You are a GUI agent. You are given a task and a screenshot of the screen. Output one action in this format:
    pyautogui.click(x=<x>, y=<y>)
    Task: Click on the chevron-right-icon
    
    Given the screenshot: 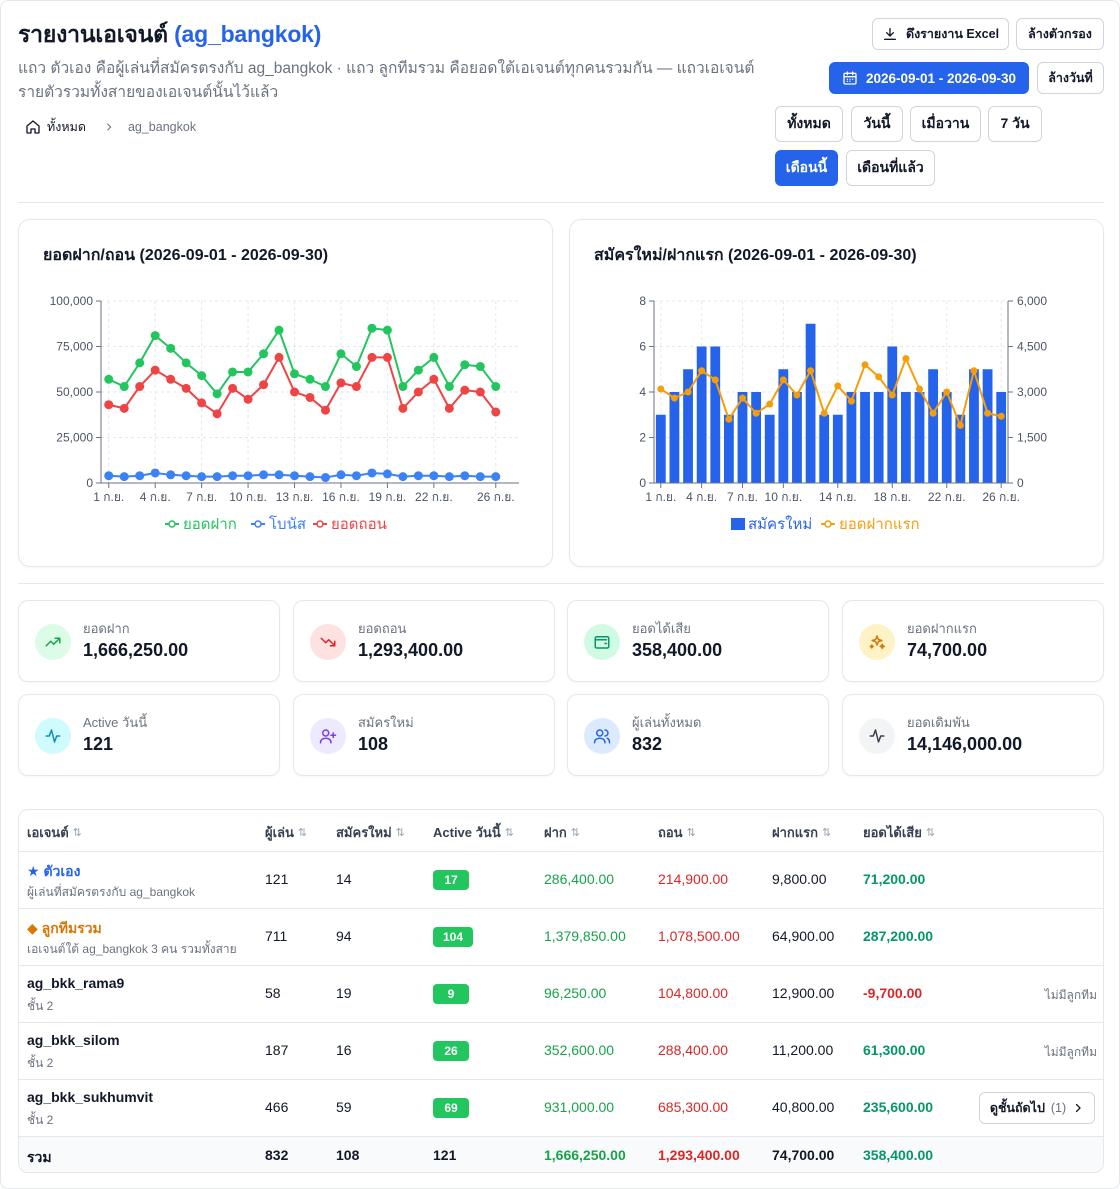 What is the action you would take?
    pyautogui.click(x=1078, y=1108)
    